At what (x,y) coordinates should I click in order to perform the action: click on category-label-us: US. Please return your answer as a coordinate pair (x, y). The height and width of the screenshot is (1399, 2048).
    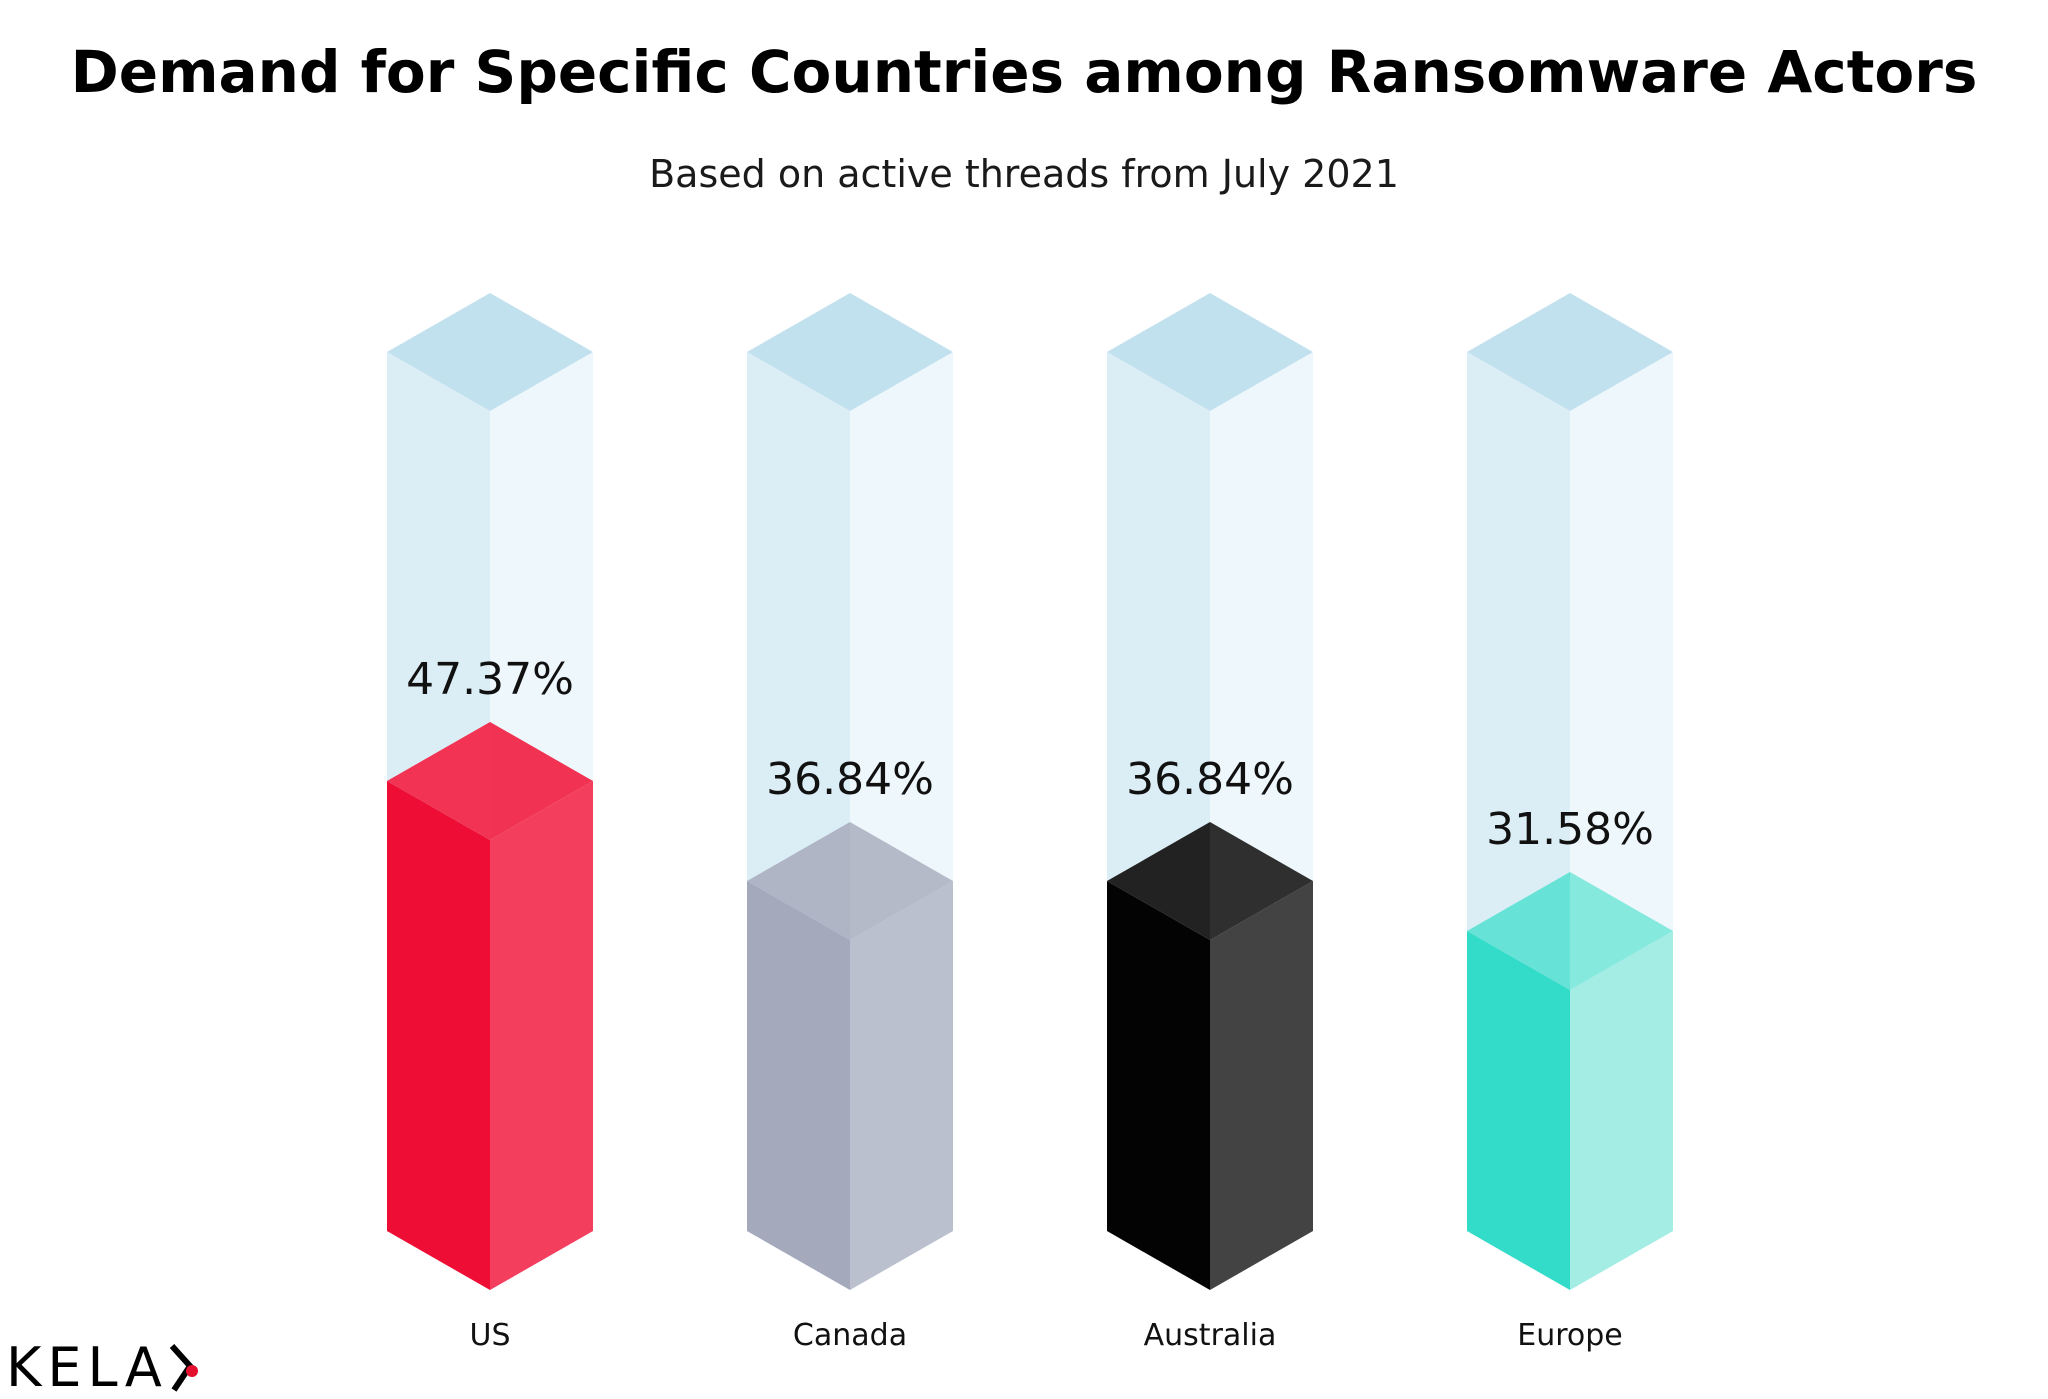
    Looking at the image, I should click on (489, 1335).